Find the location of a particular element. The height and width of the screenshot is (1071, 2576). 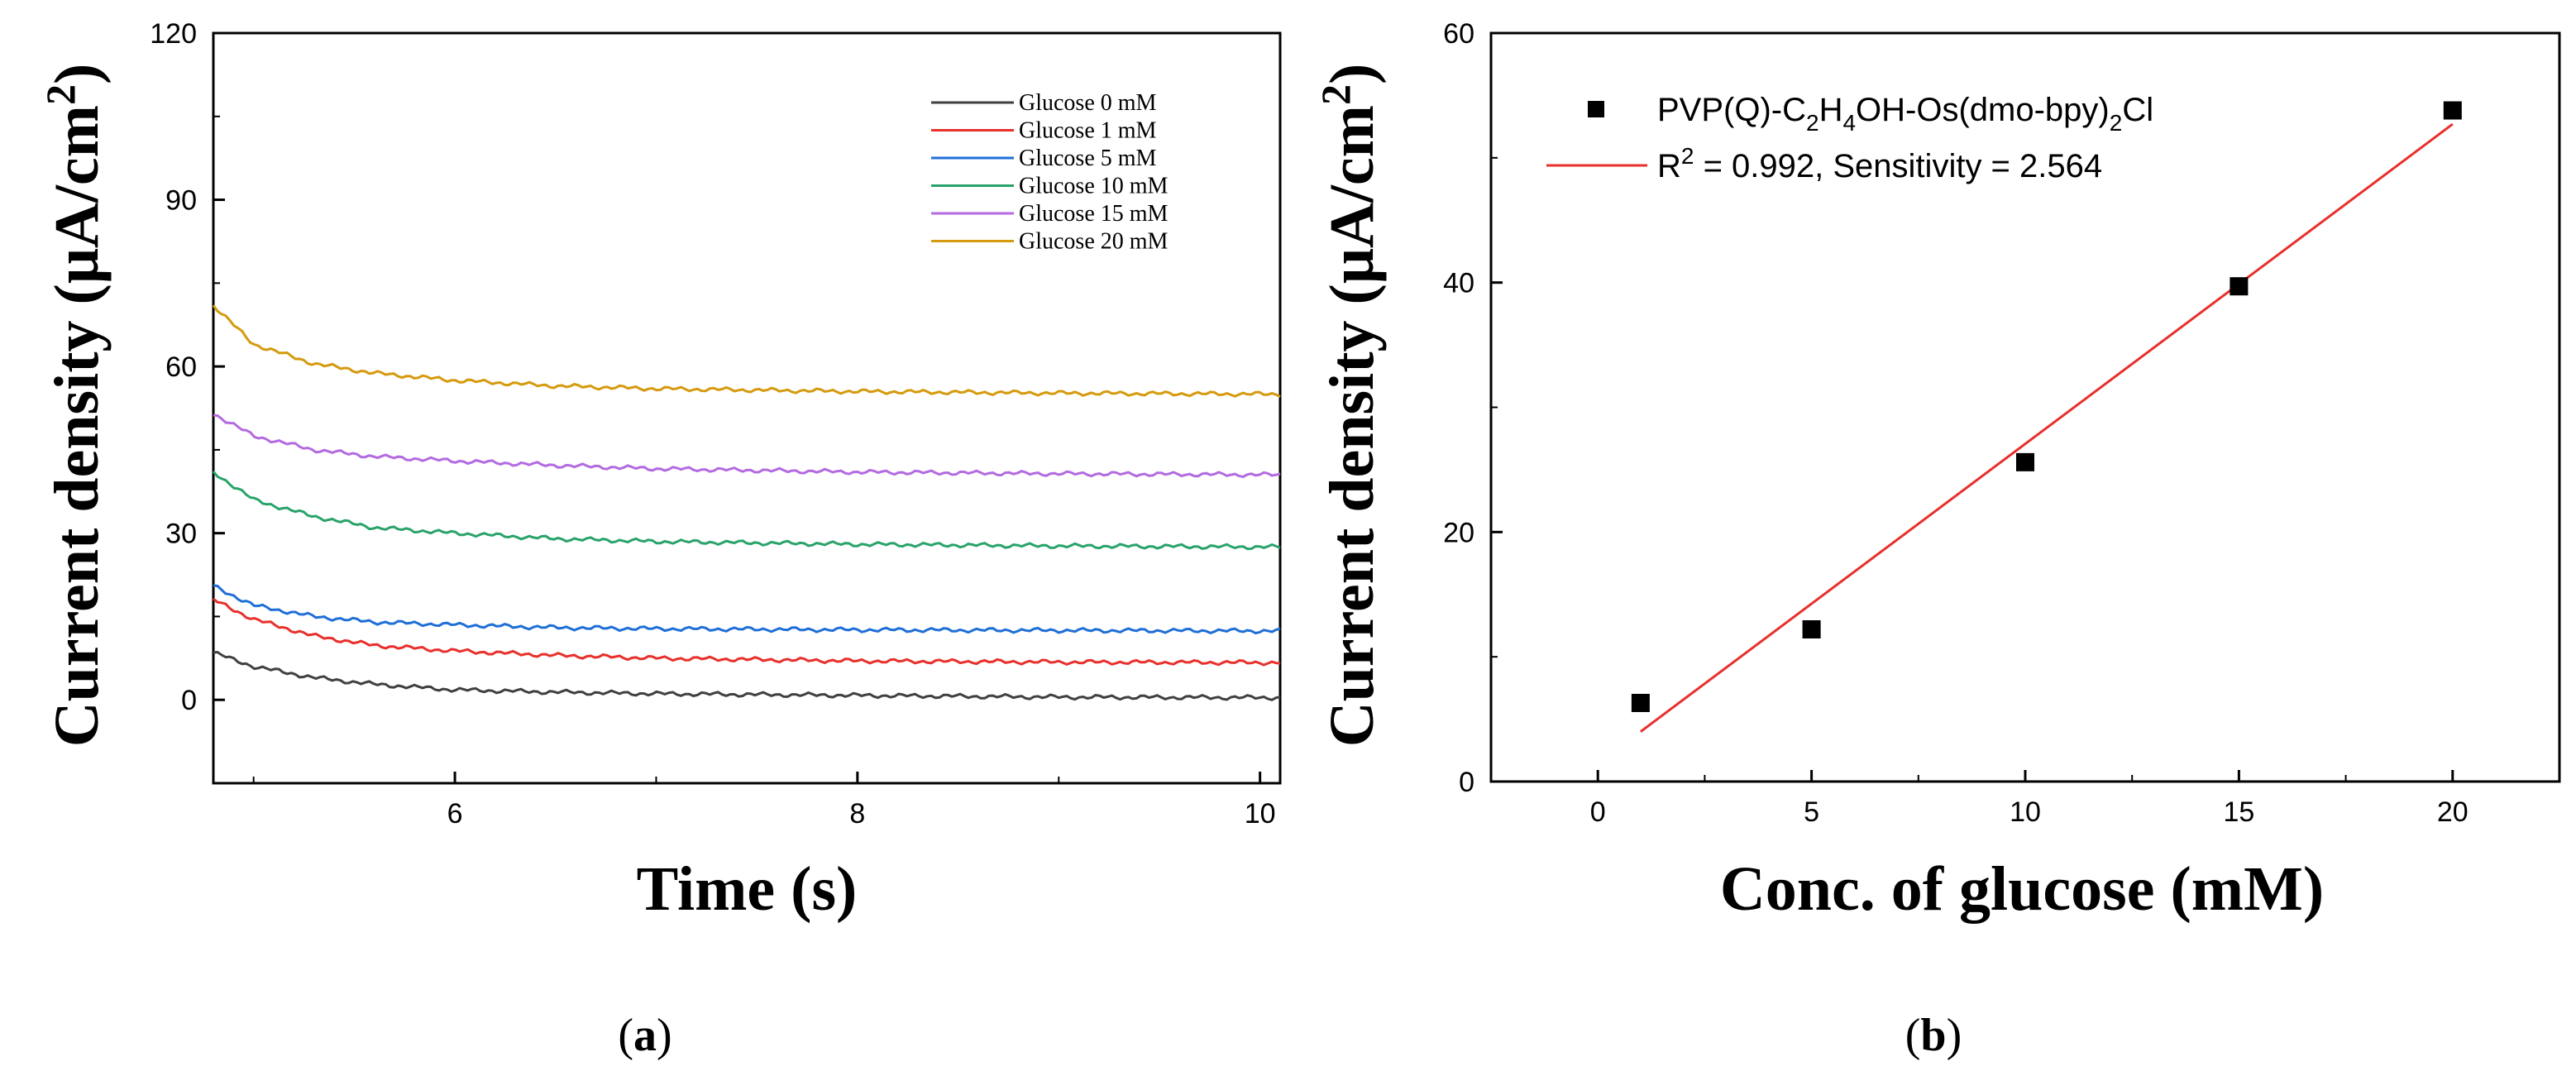

panel-a-x-tick-label: 10 is located at coordinates (1260, 814).